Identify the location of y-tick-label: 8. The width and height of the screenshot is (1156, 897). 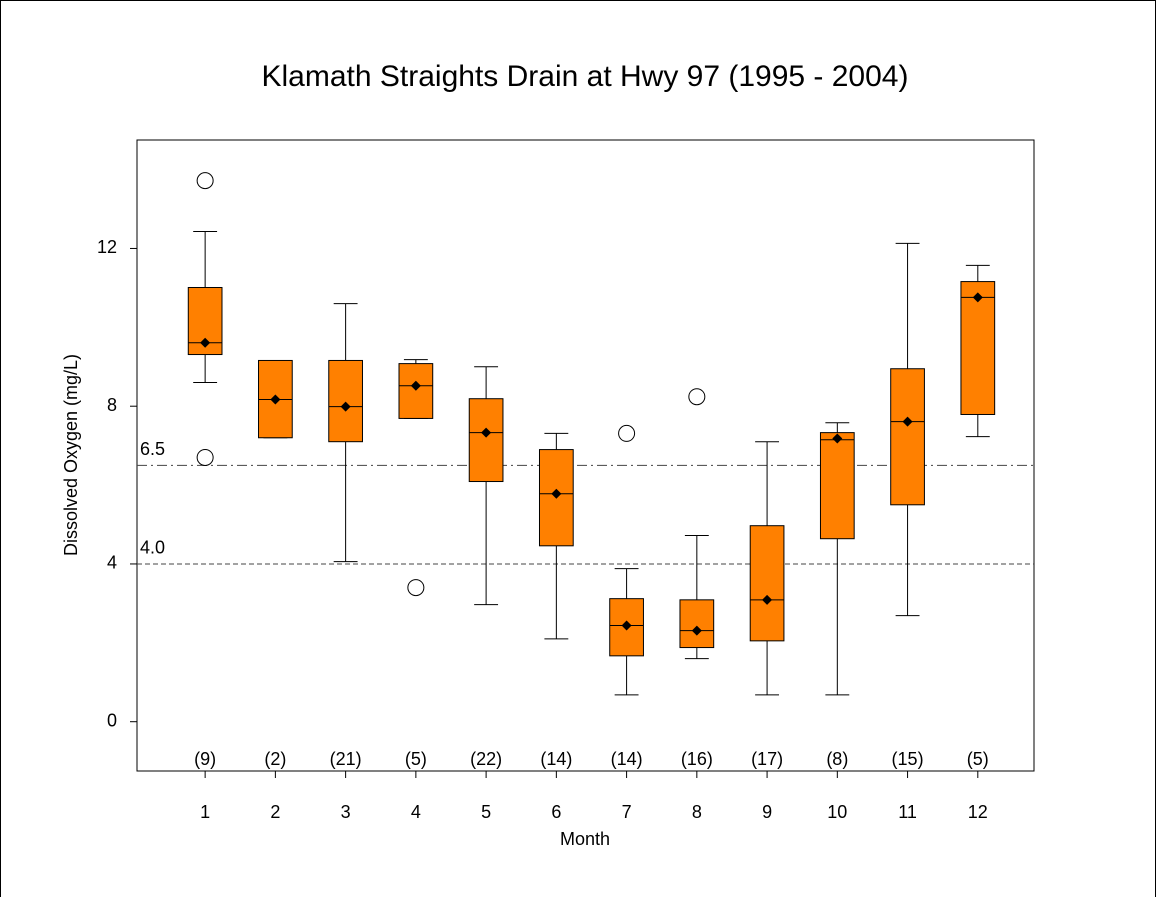
(112, 405).